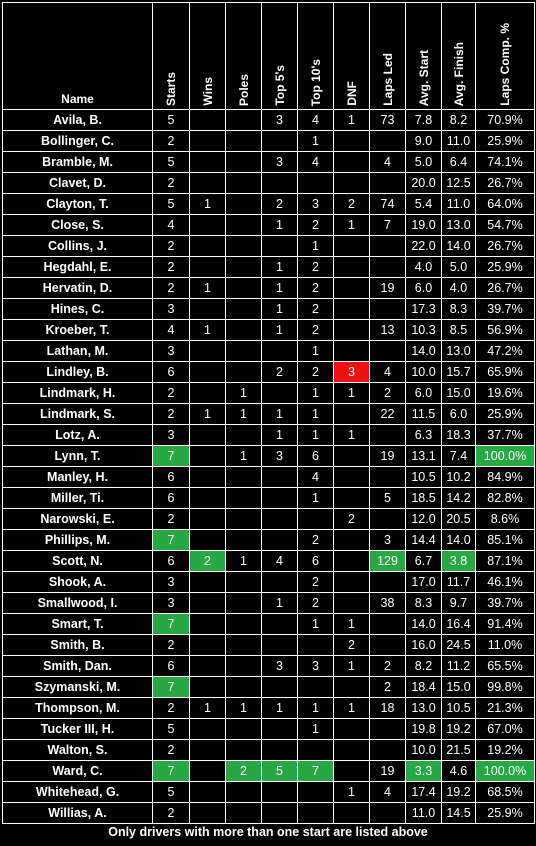 The image size is (536, 846). I want to click on stat-cell-top-5-s: 1, so click(279, 288).